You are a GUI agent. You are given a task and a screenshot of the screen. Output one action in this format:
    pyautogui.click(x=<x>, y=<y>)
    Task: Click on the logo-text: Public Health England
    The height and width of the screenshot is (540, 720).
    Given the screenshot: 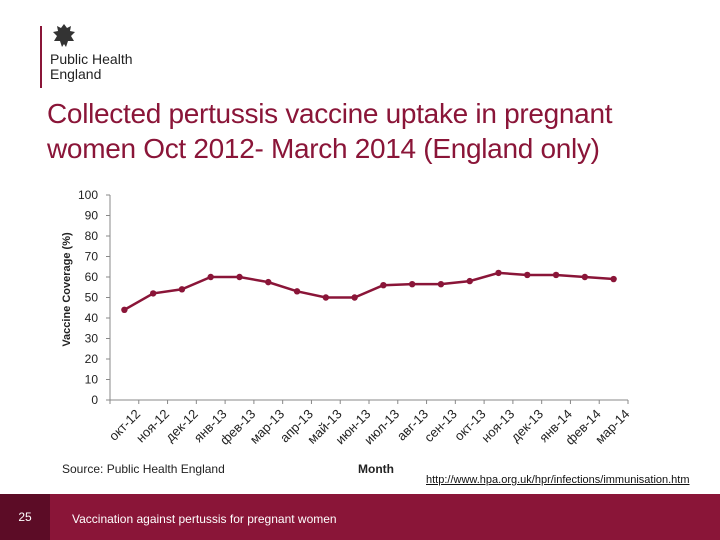 What is the action you would take?
    pyautogui.click(x=91, y=67)
    